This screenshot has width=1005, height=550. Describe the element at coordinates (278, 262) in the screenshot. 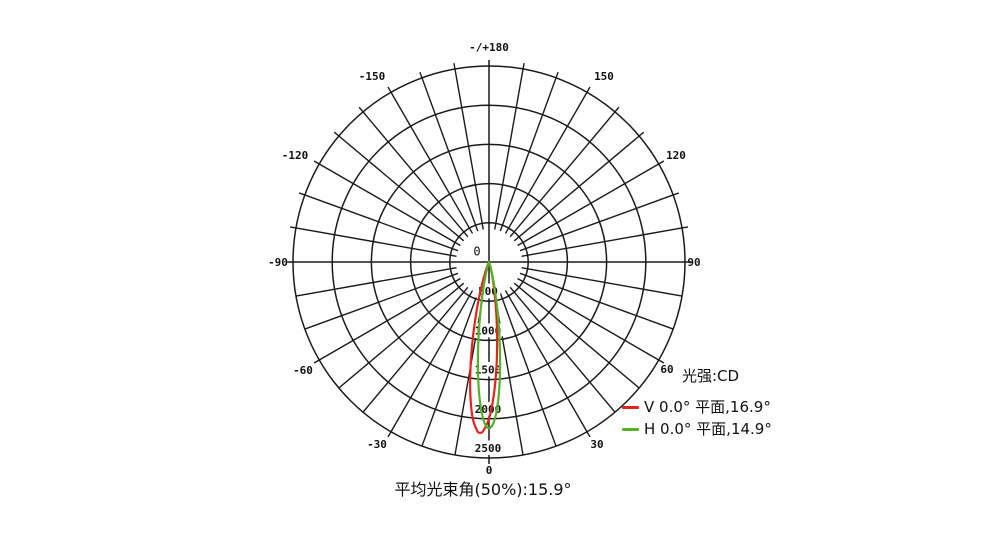

I see `angle-label: -90` at that location.